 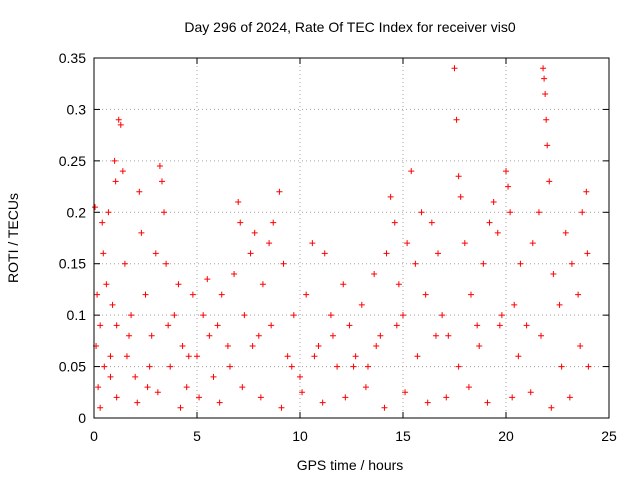 What do you see at coordinates (82, 418) in the screenshot?
I see `y-tick-label: 0` at bounding box center [82, 418].